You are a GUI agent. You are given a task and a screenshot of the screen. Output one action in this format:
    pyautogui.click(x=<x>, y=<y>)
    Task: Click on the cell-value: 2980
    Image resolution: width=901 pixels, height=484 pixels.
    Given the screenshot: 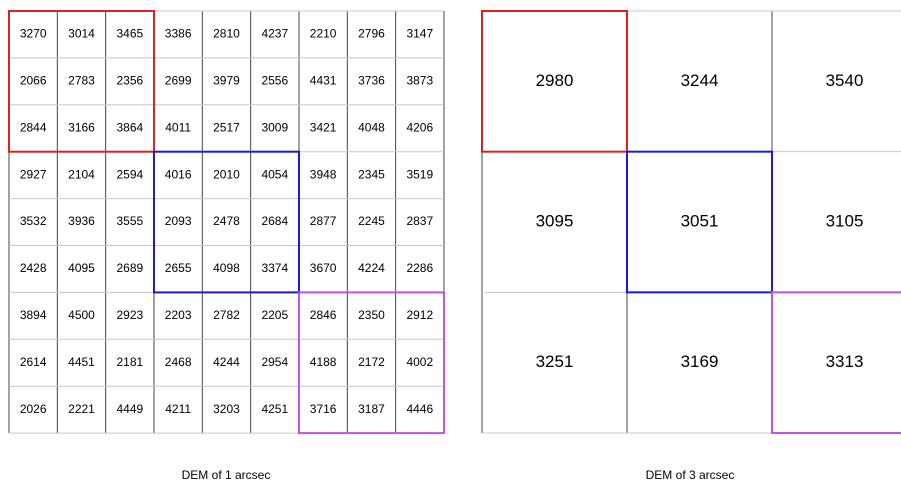 What is the action you would take?
    pyautogui.click(x=555, y=80)
    